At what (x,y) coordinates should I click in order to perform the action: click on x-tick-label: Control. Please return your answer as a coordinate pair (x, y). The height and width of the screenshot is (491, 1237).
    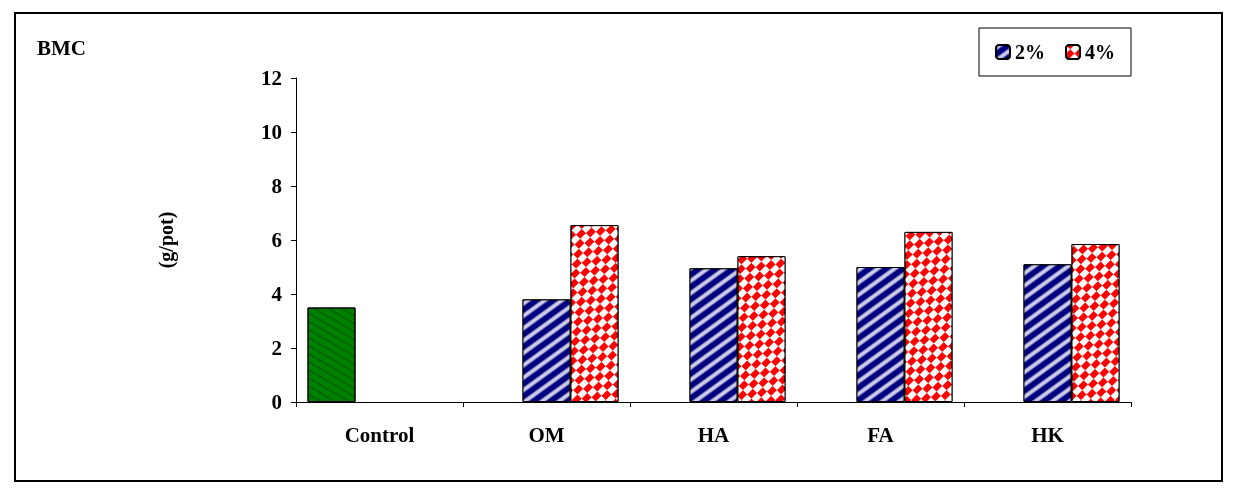
    Looking at the image, I should click on (379, 434).